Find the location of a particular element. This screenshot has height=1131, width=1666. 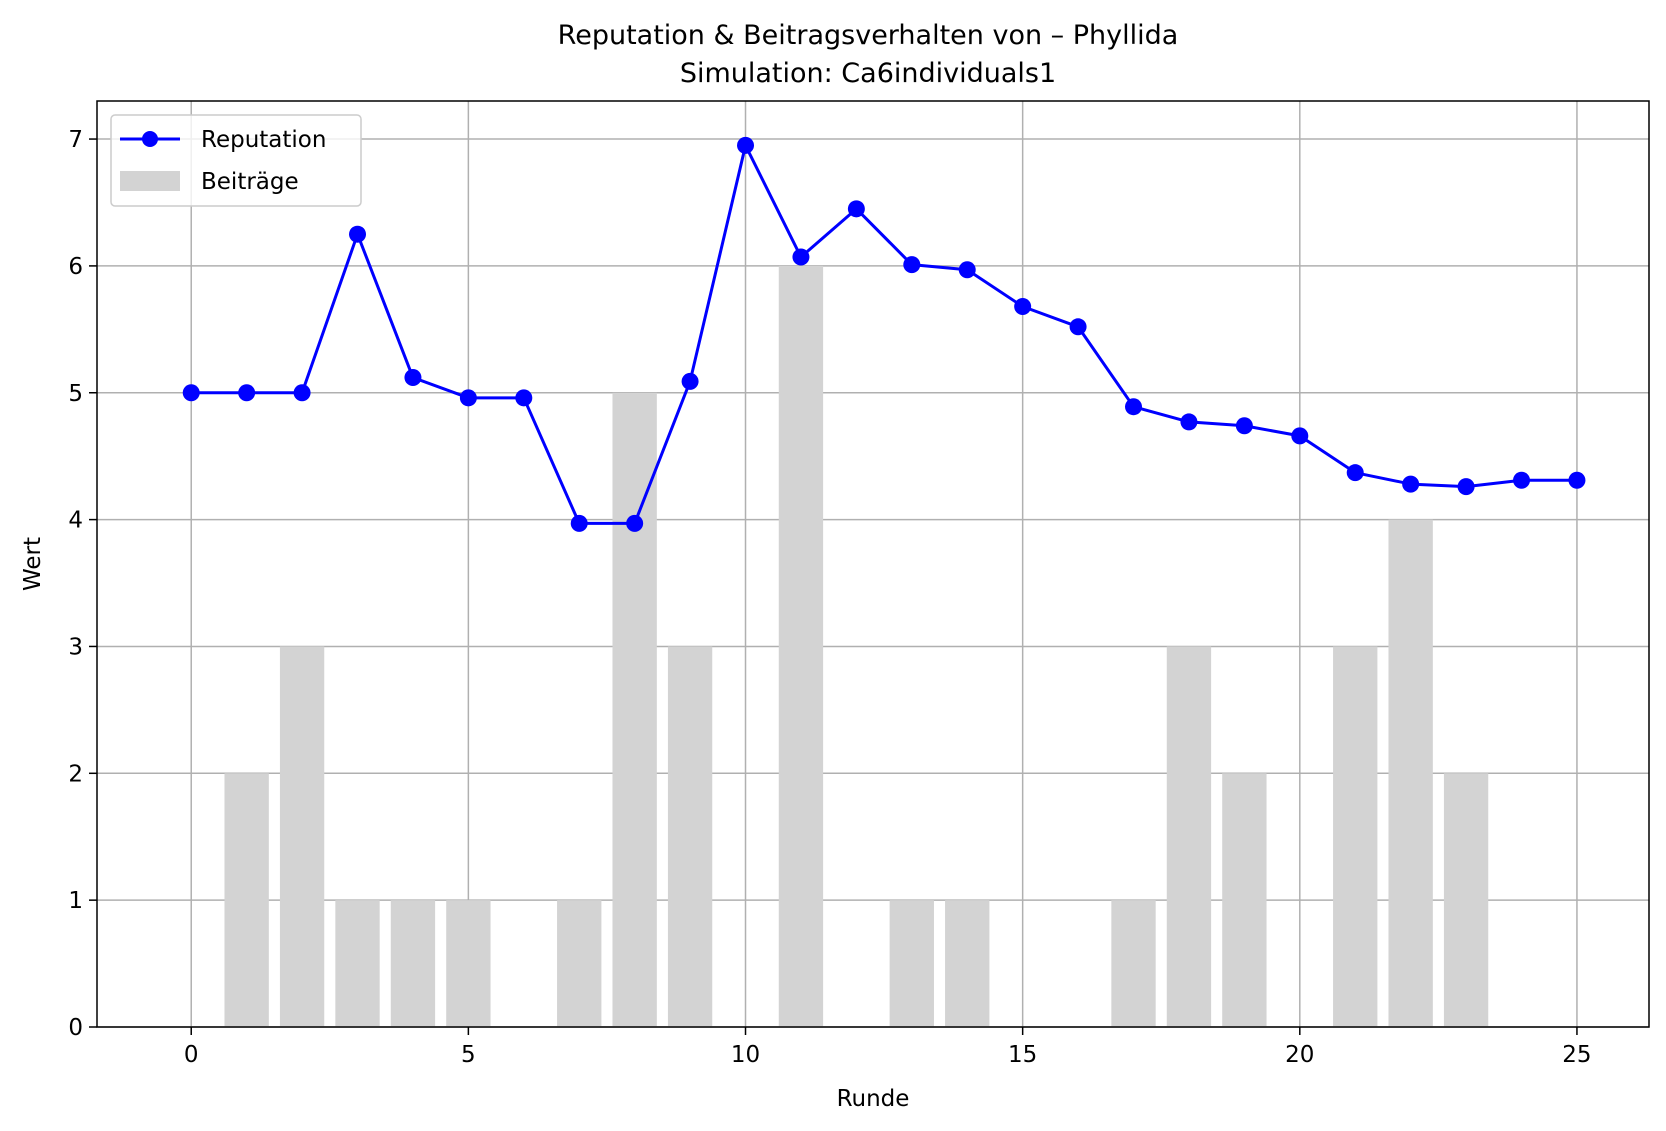

x-tick-label: 20 is located at coordinates (1299, 1055).